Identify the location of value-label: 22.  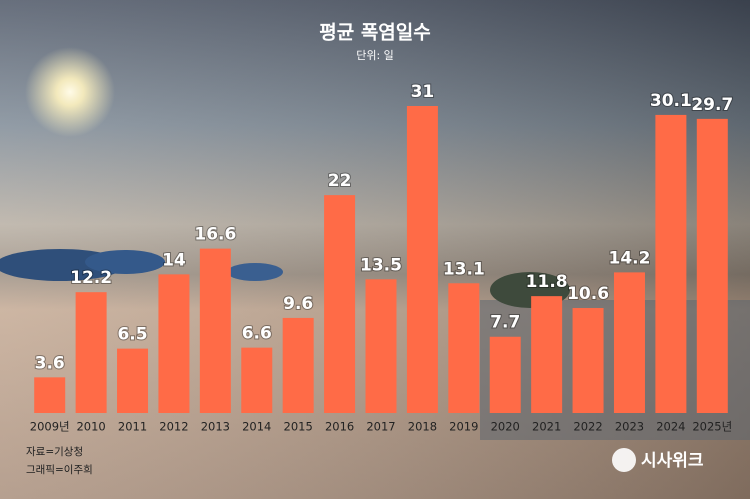
(340, 181).